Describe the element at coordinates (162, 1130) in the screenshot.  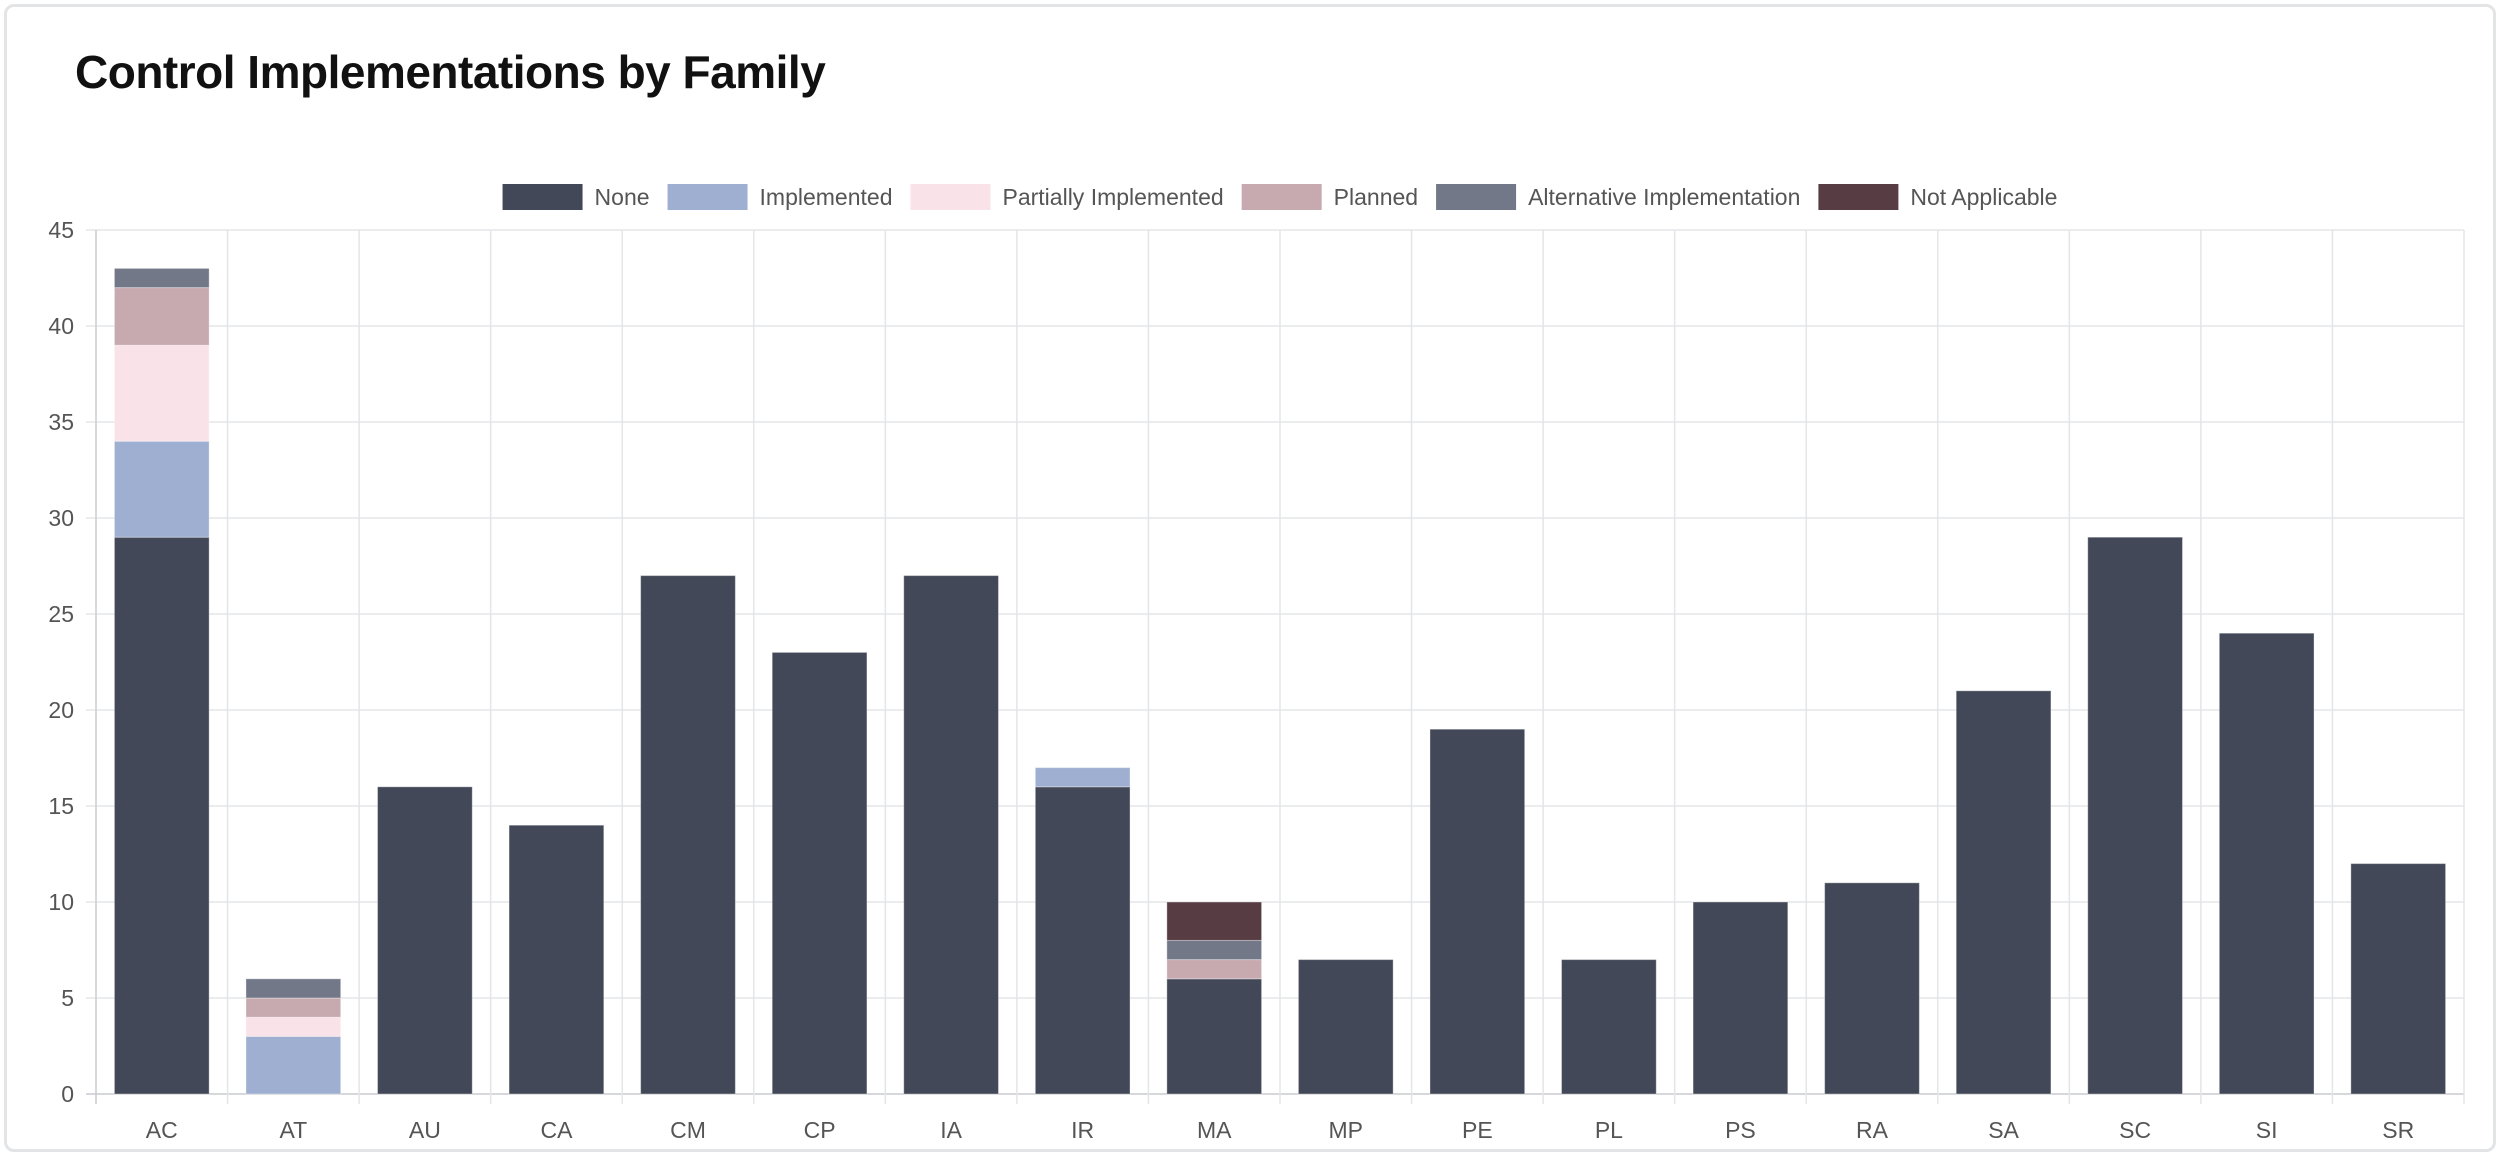
I see `x-tick-label: AC` at that location.